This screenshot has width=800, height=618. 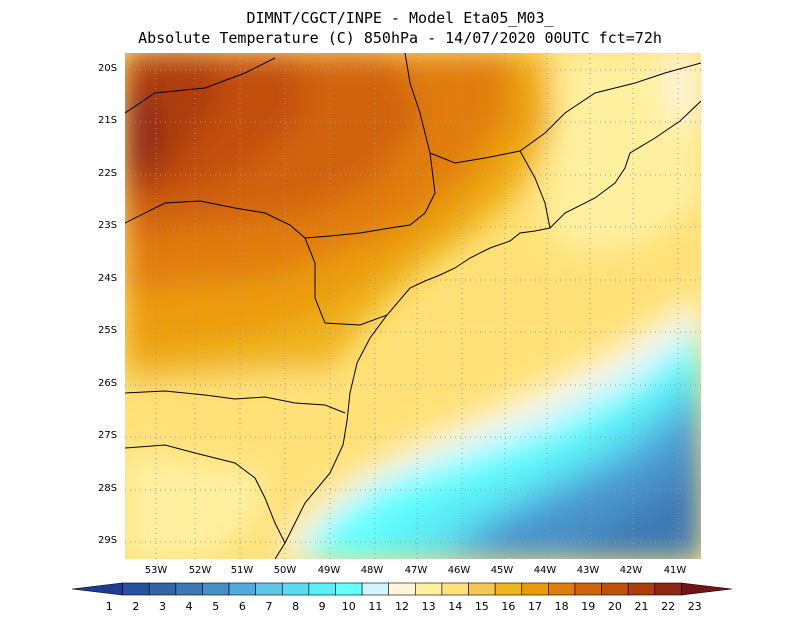 What do you see at coordinates (508, 606) in the screenshot?
I see `colorbar-label: 16` at bounding box center [508, 606].